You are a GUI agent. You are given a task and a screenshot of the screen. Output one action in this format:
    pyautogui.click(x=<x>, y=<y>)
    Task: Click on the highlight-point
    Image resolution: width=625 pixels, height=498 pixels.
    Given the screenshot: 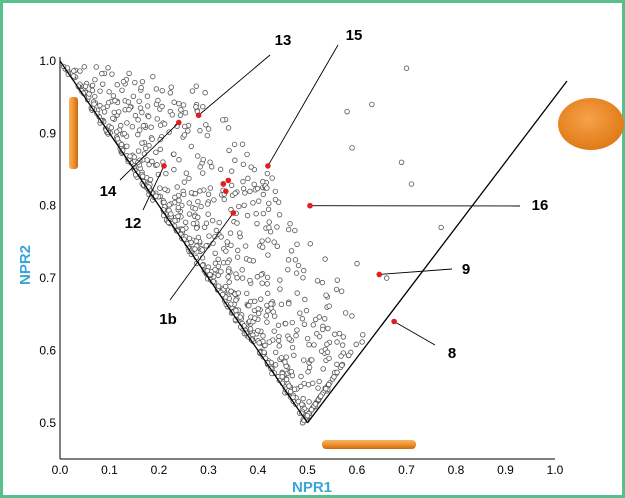 What is the action you would take?
    pyautogui.click(x=268, y=166)
    